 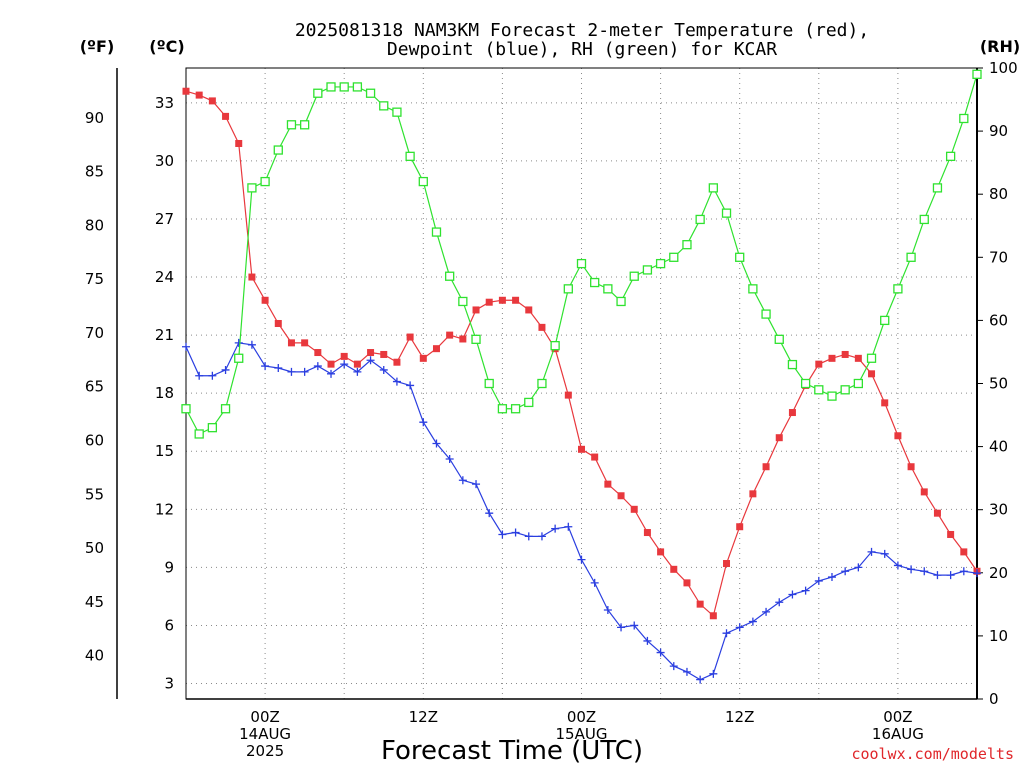 I want to click on fahrenheit-tick-label: 85, so click(x=94, y=172).